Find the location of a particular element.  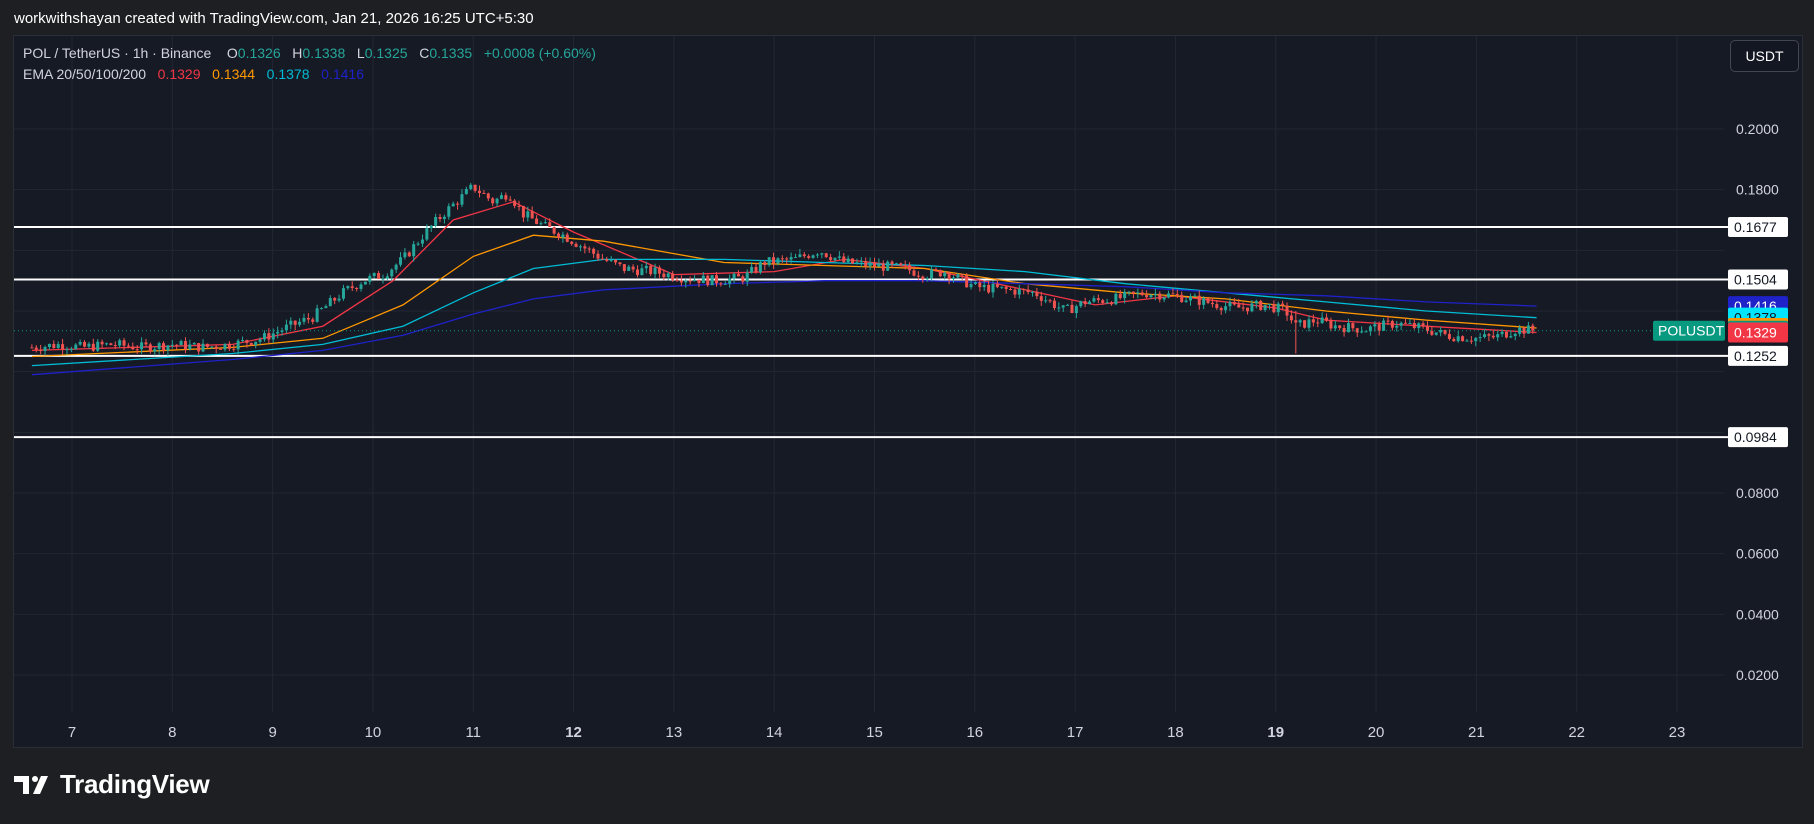

price-label-level is located at coordinates (1758, 355).